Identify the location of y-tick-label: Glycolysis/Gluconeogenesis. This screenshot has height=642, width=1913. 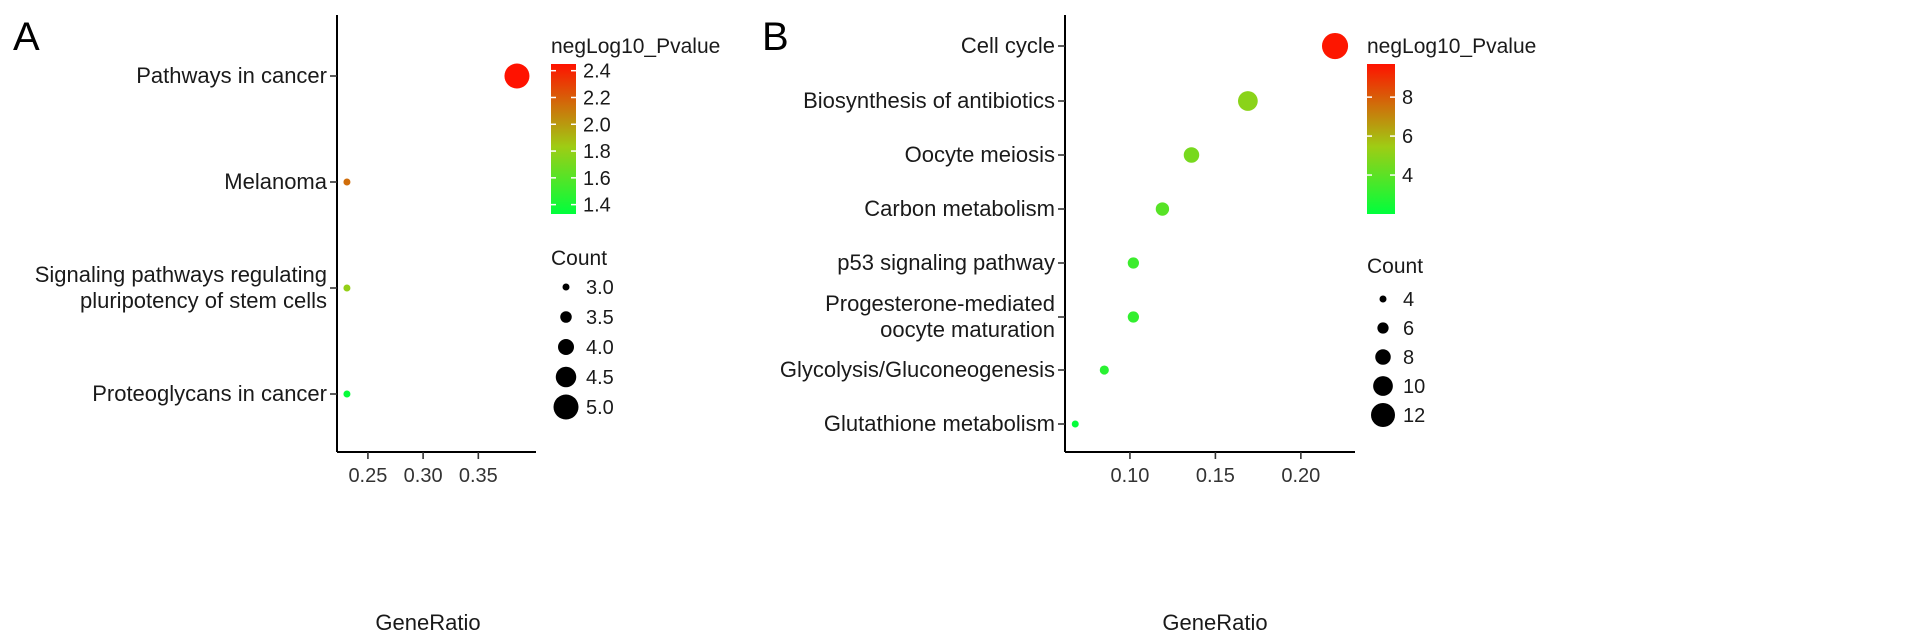
(917, 369).